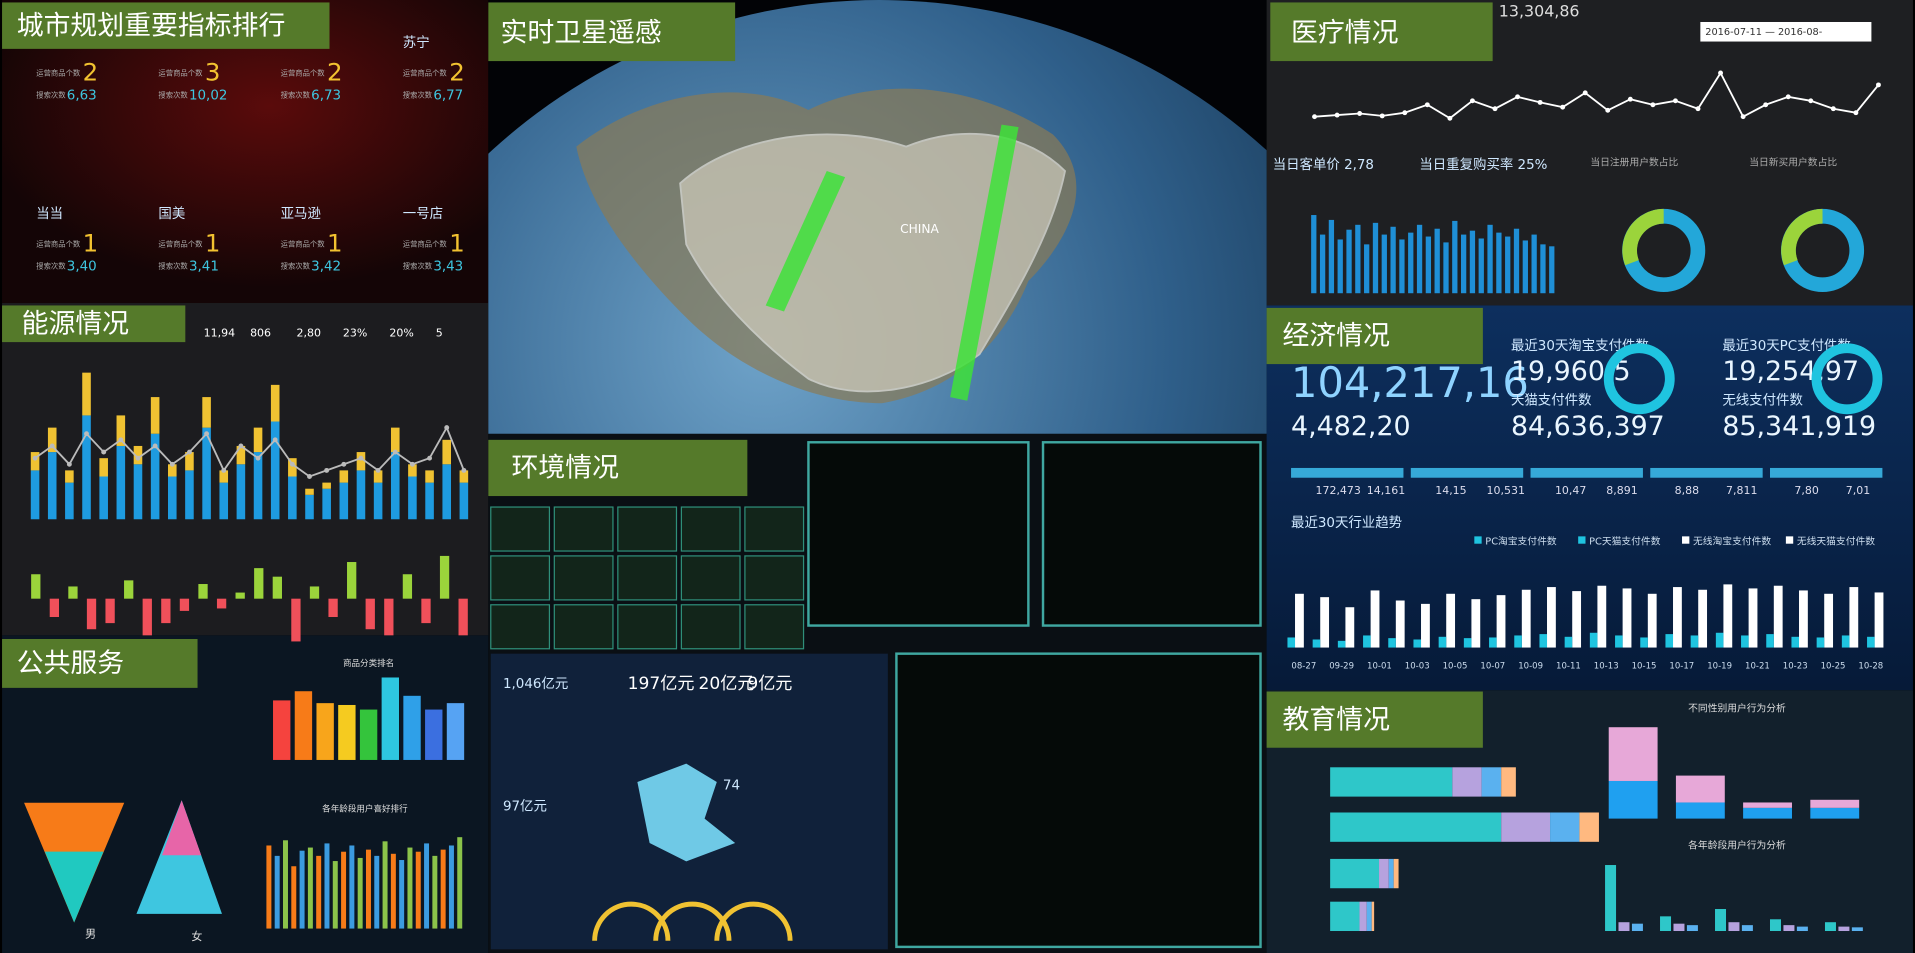 The width and height of the screenshot is (1915, 953). I want to click on x-label: 10-17, so click(1681, 666).